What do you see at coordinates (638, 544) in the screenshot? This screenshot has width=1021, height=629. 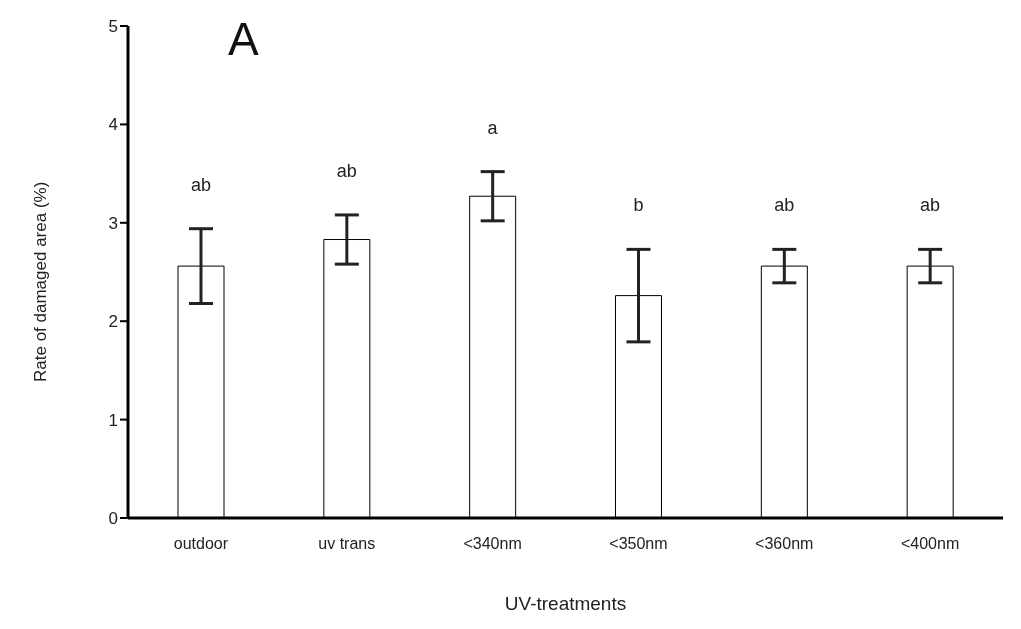 I see `x-tick-label: <350nm` at bounding box center [638, 544].